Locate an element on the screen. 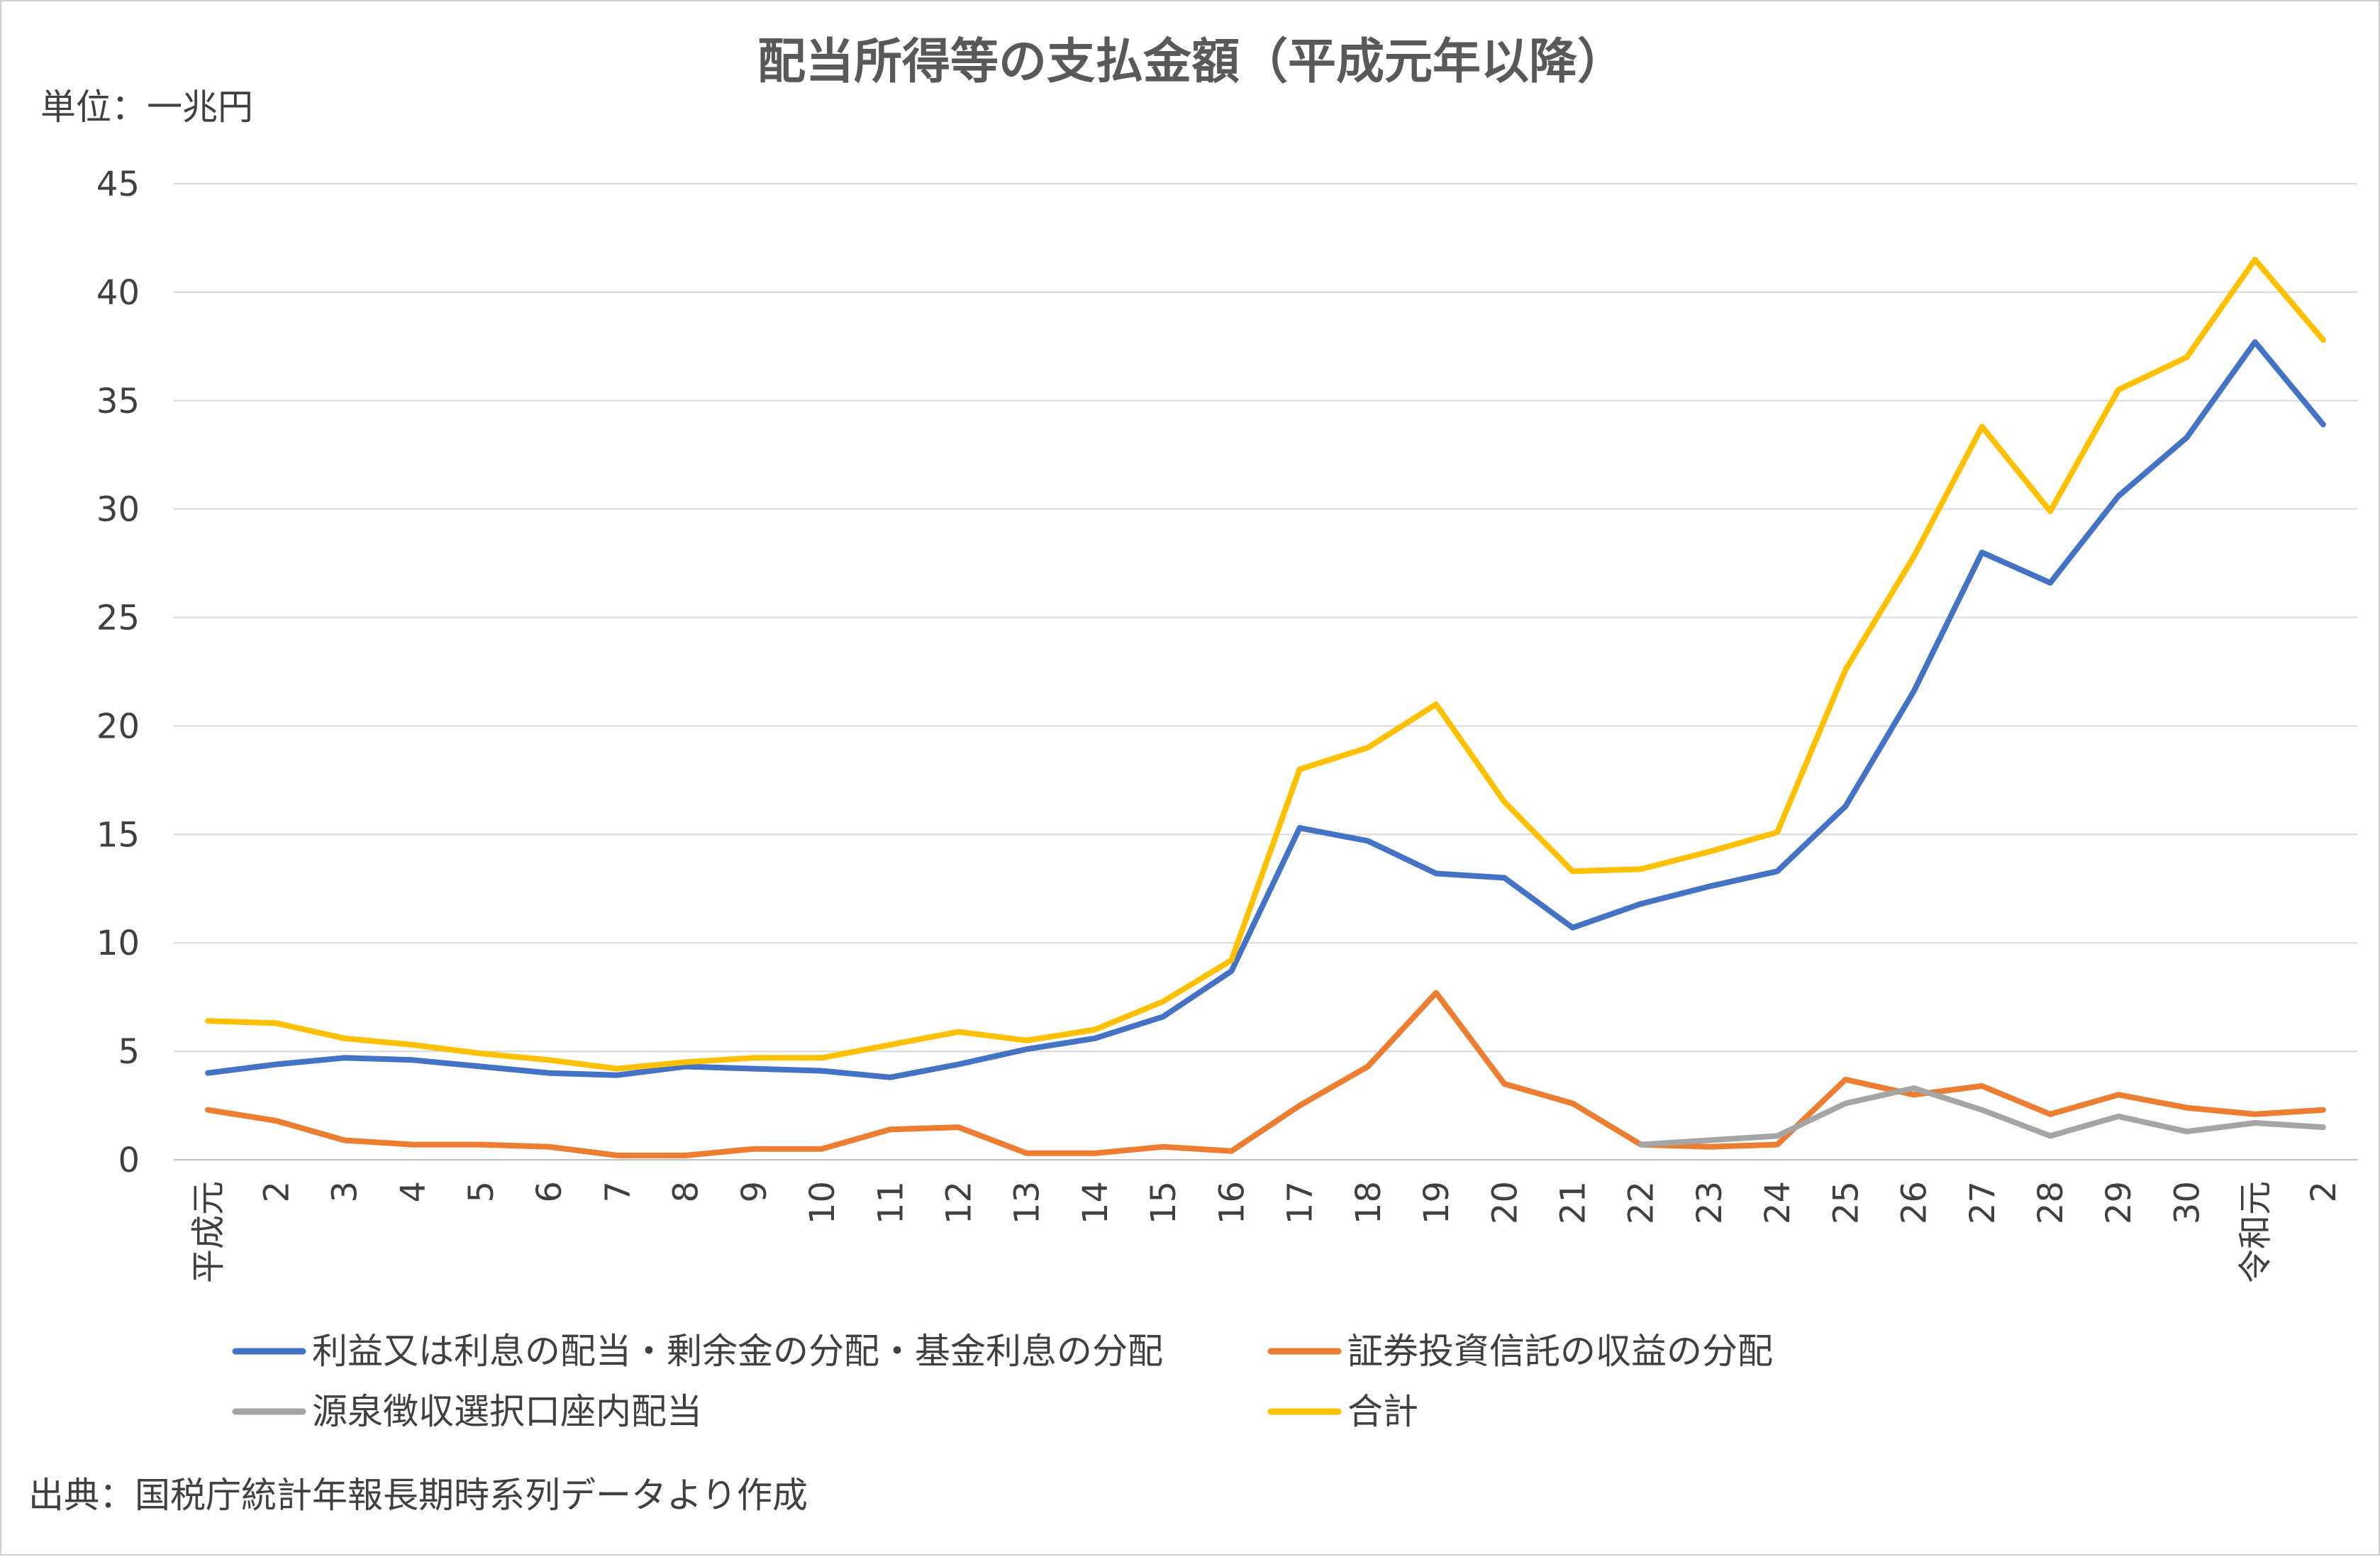  x-tick-label: 14 is located at coordinates (1096, 1202).